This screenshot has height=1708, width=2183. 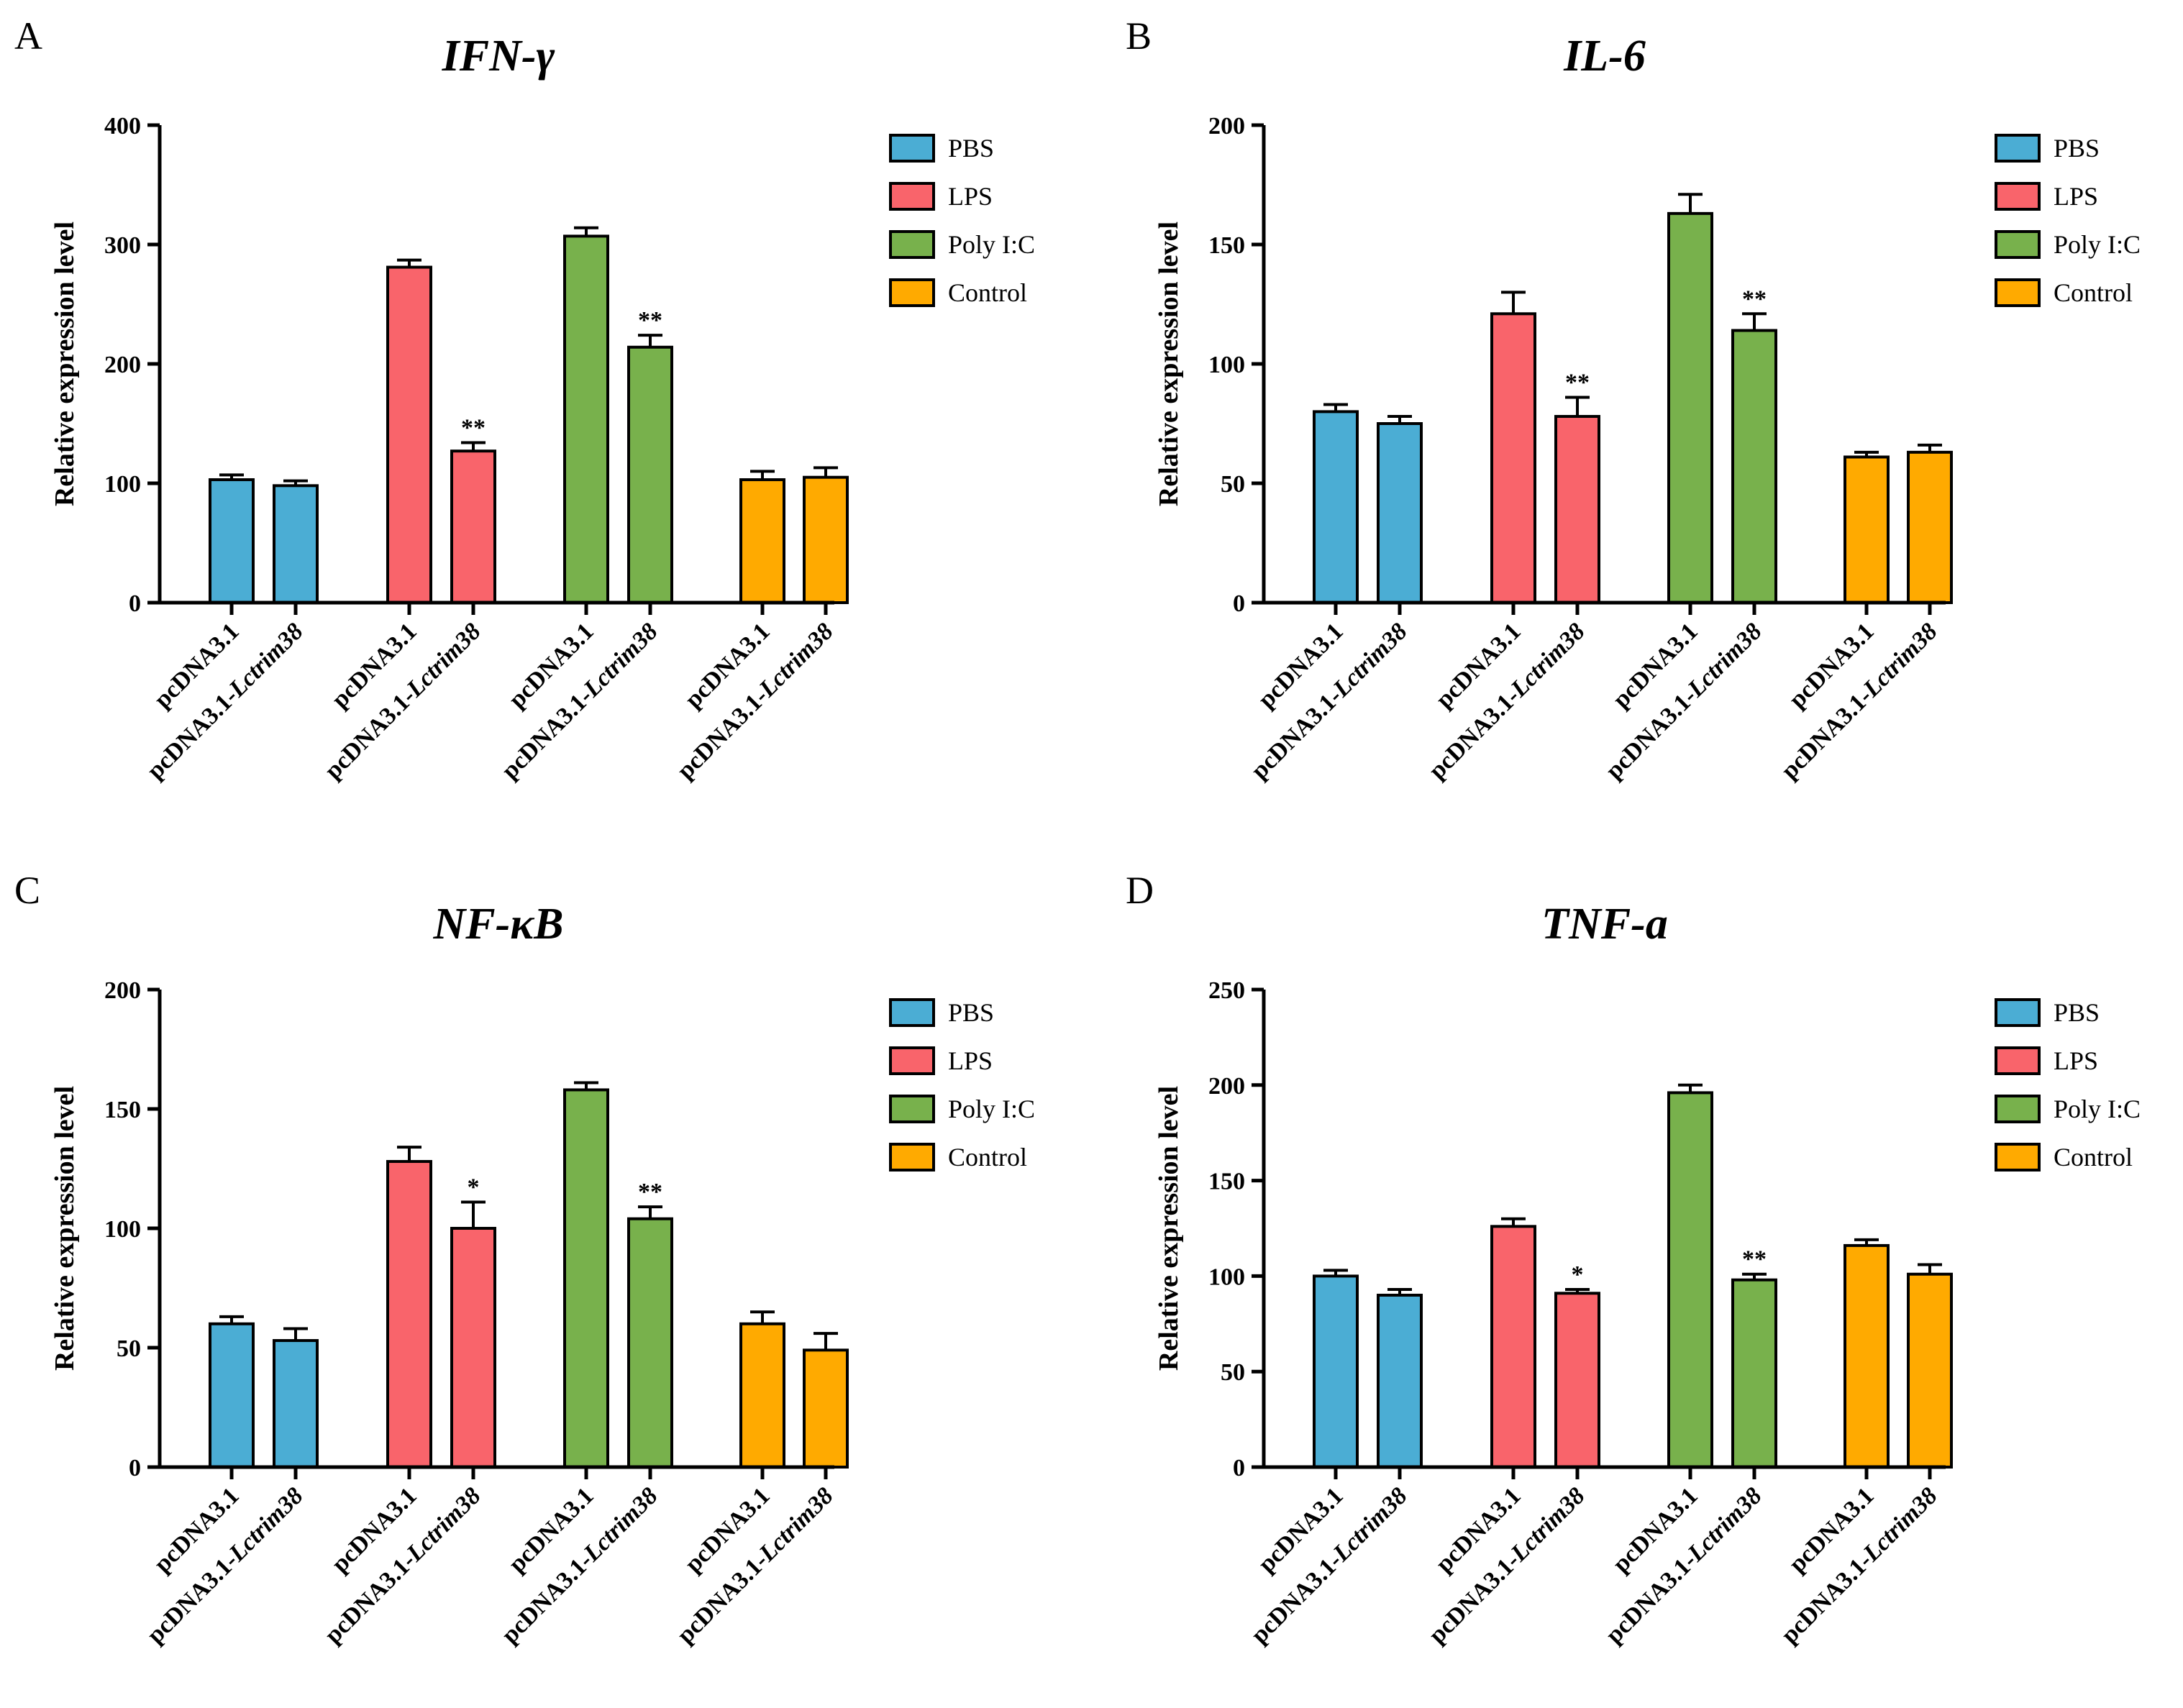 What do you see at coordinates (27, 890) in the screenshot?
I see `panel-letter: C` at bounding box center [27, 890].